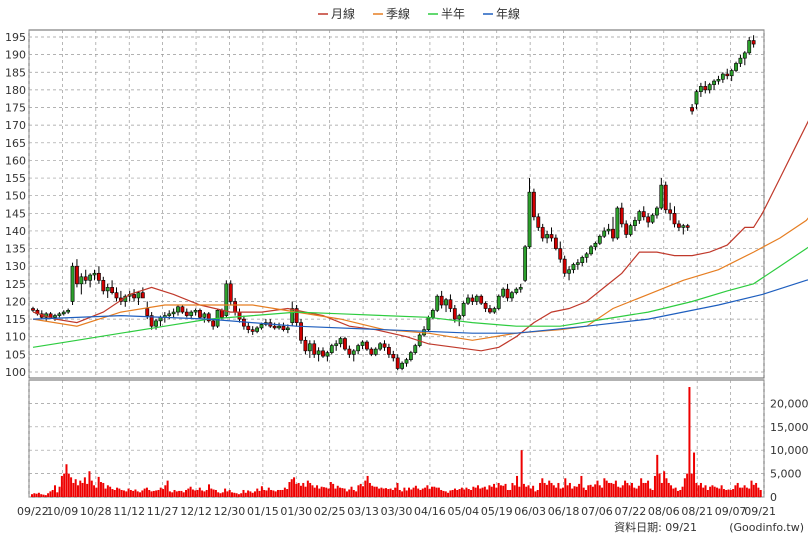  I want to click on x-tick-label: 03/30, so click(397, 511).